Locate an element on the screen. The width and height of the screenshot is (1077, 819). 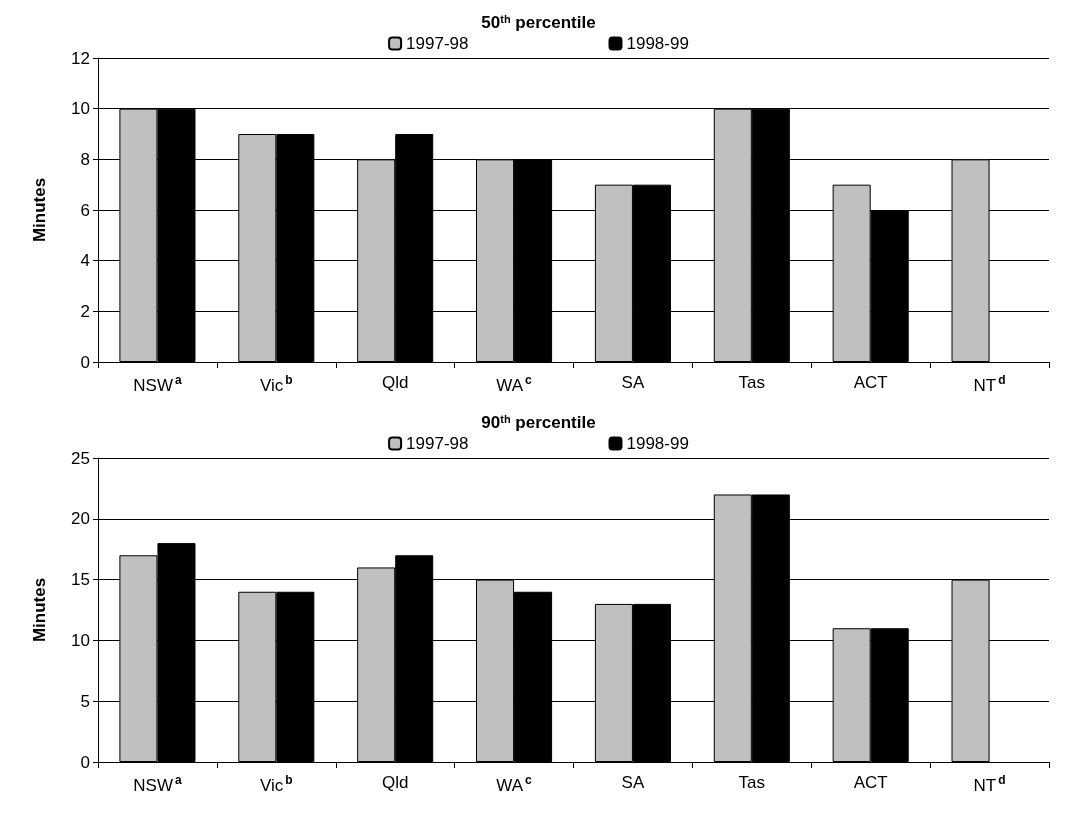
y-tick-label: 4 is located at coordinates (85, 261).